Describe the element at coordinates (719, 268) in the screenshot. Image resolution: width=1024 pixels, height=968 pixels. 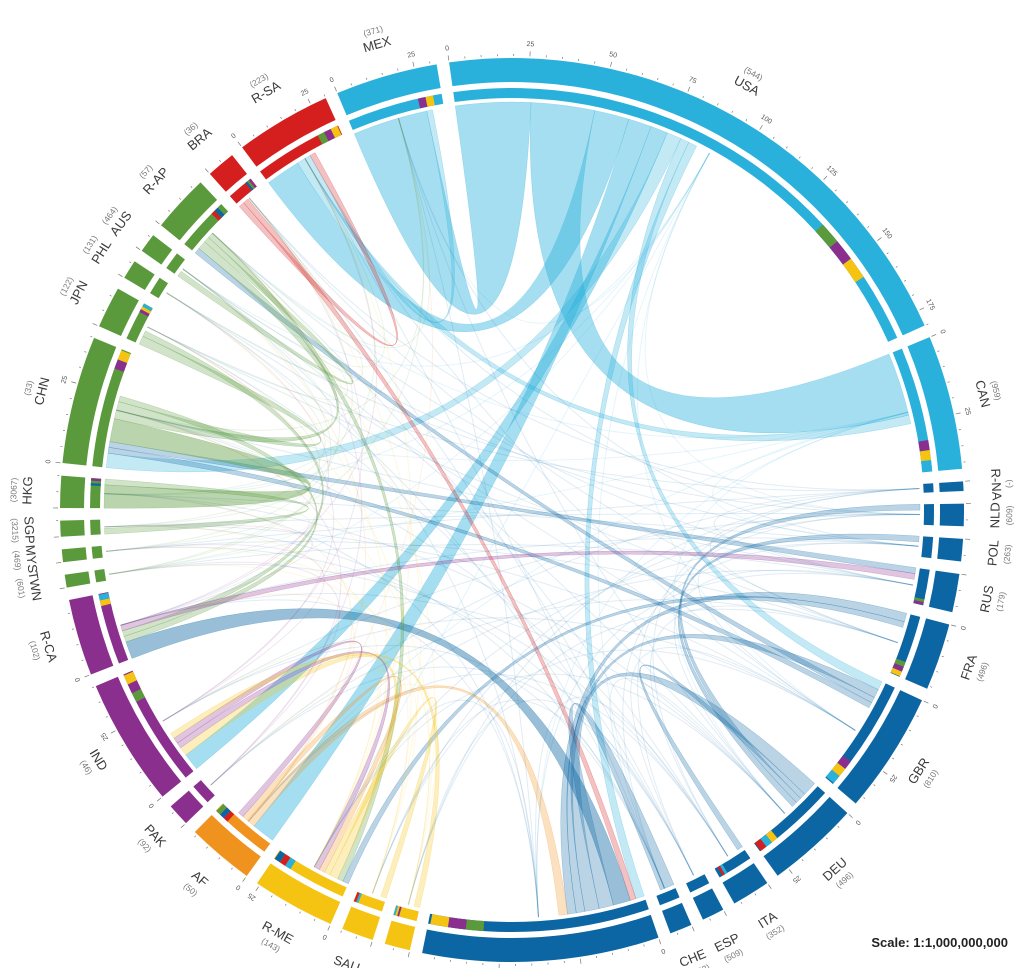
I see `flow-ribbon-USA-CAN` at that location.